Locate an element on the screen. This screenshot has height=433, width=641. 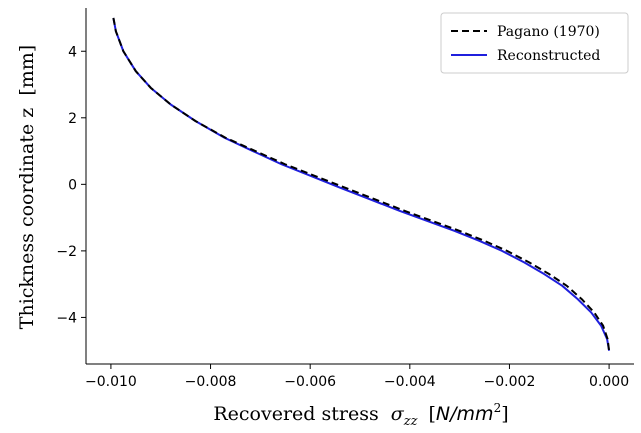
y-tick-label: −2 is located at coordinates (66, 252).